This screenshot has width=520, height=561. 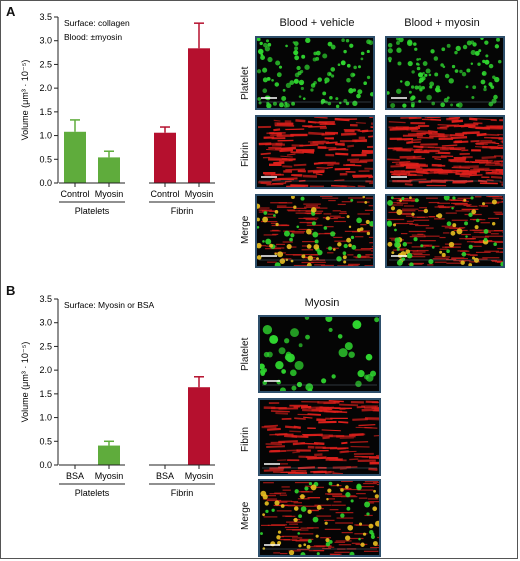 I want to click on panel-a-y-axis-label: Volume (μm³ · 10⁻⁵), so click(x=25, y=100).